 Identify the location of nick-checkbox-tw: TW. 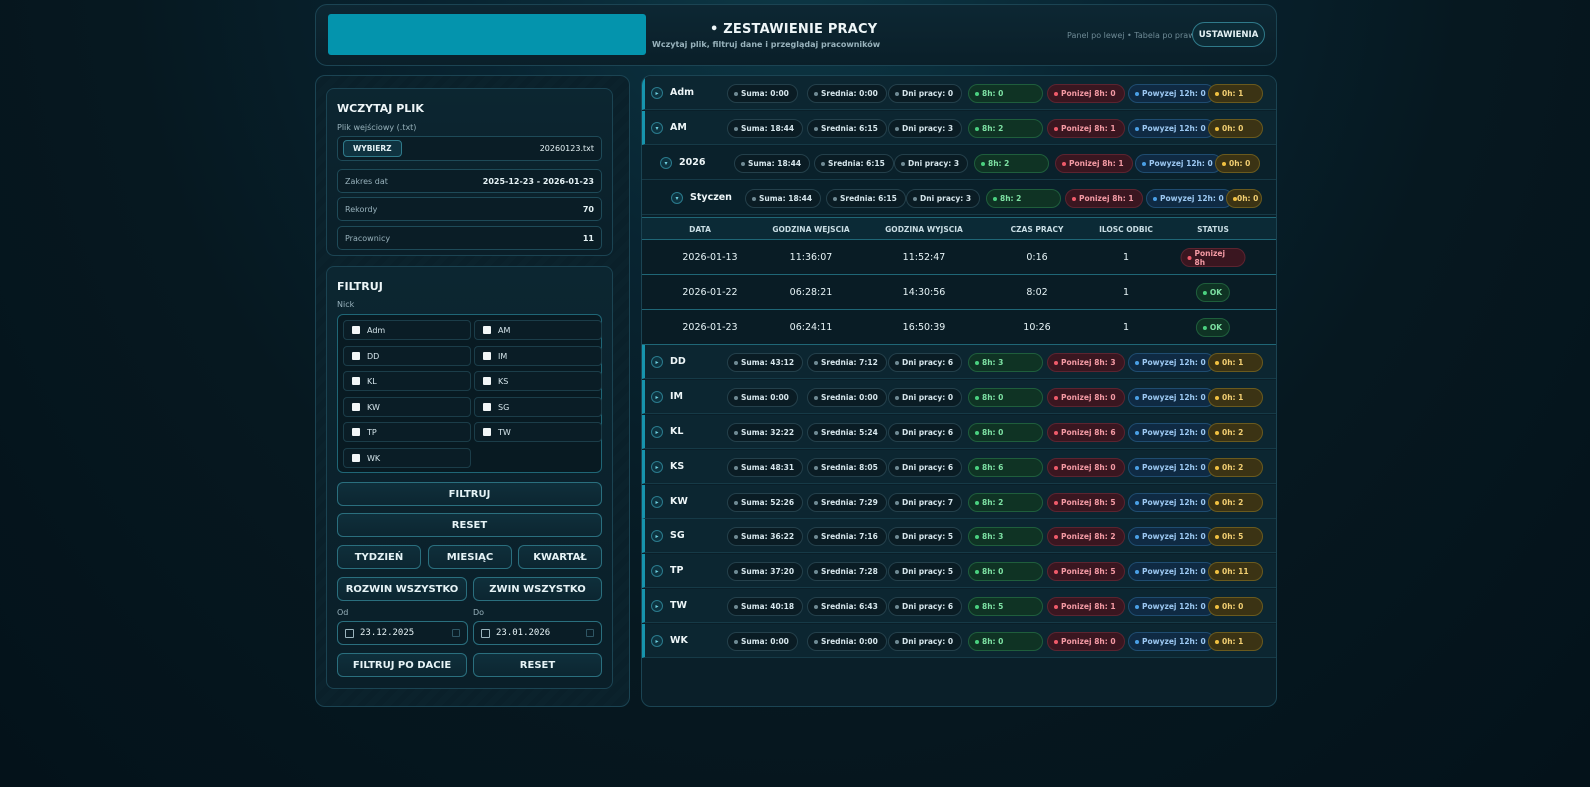
(538, 432).